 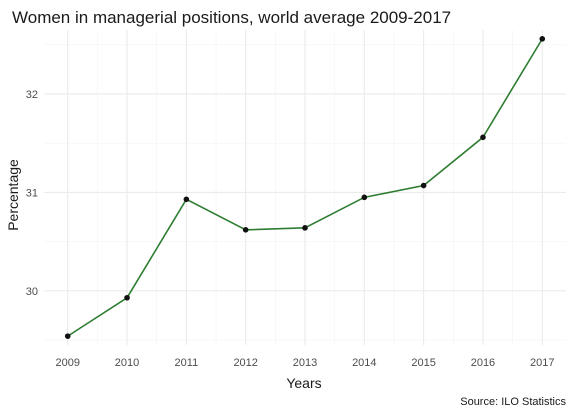 I want to click on x-axis-title: Years, so click(x=303, y=383).